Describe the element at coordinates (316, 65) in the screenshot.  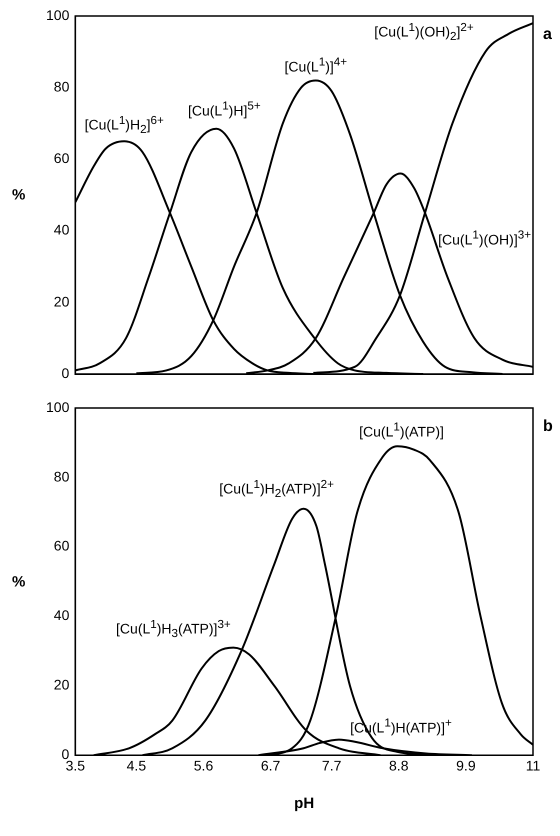
I see `series-label: [Cu(L$^{1}$)]$^{4+}$` at that location.